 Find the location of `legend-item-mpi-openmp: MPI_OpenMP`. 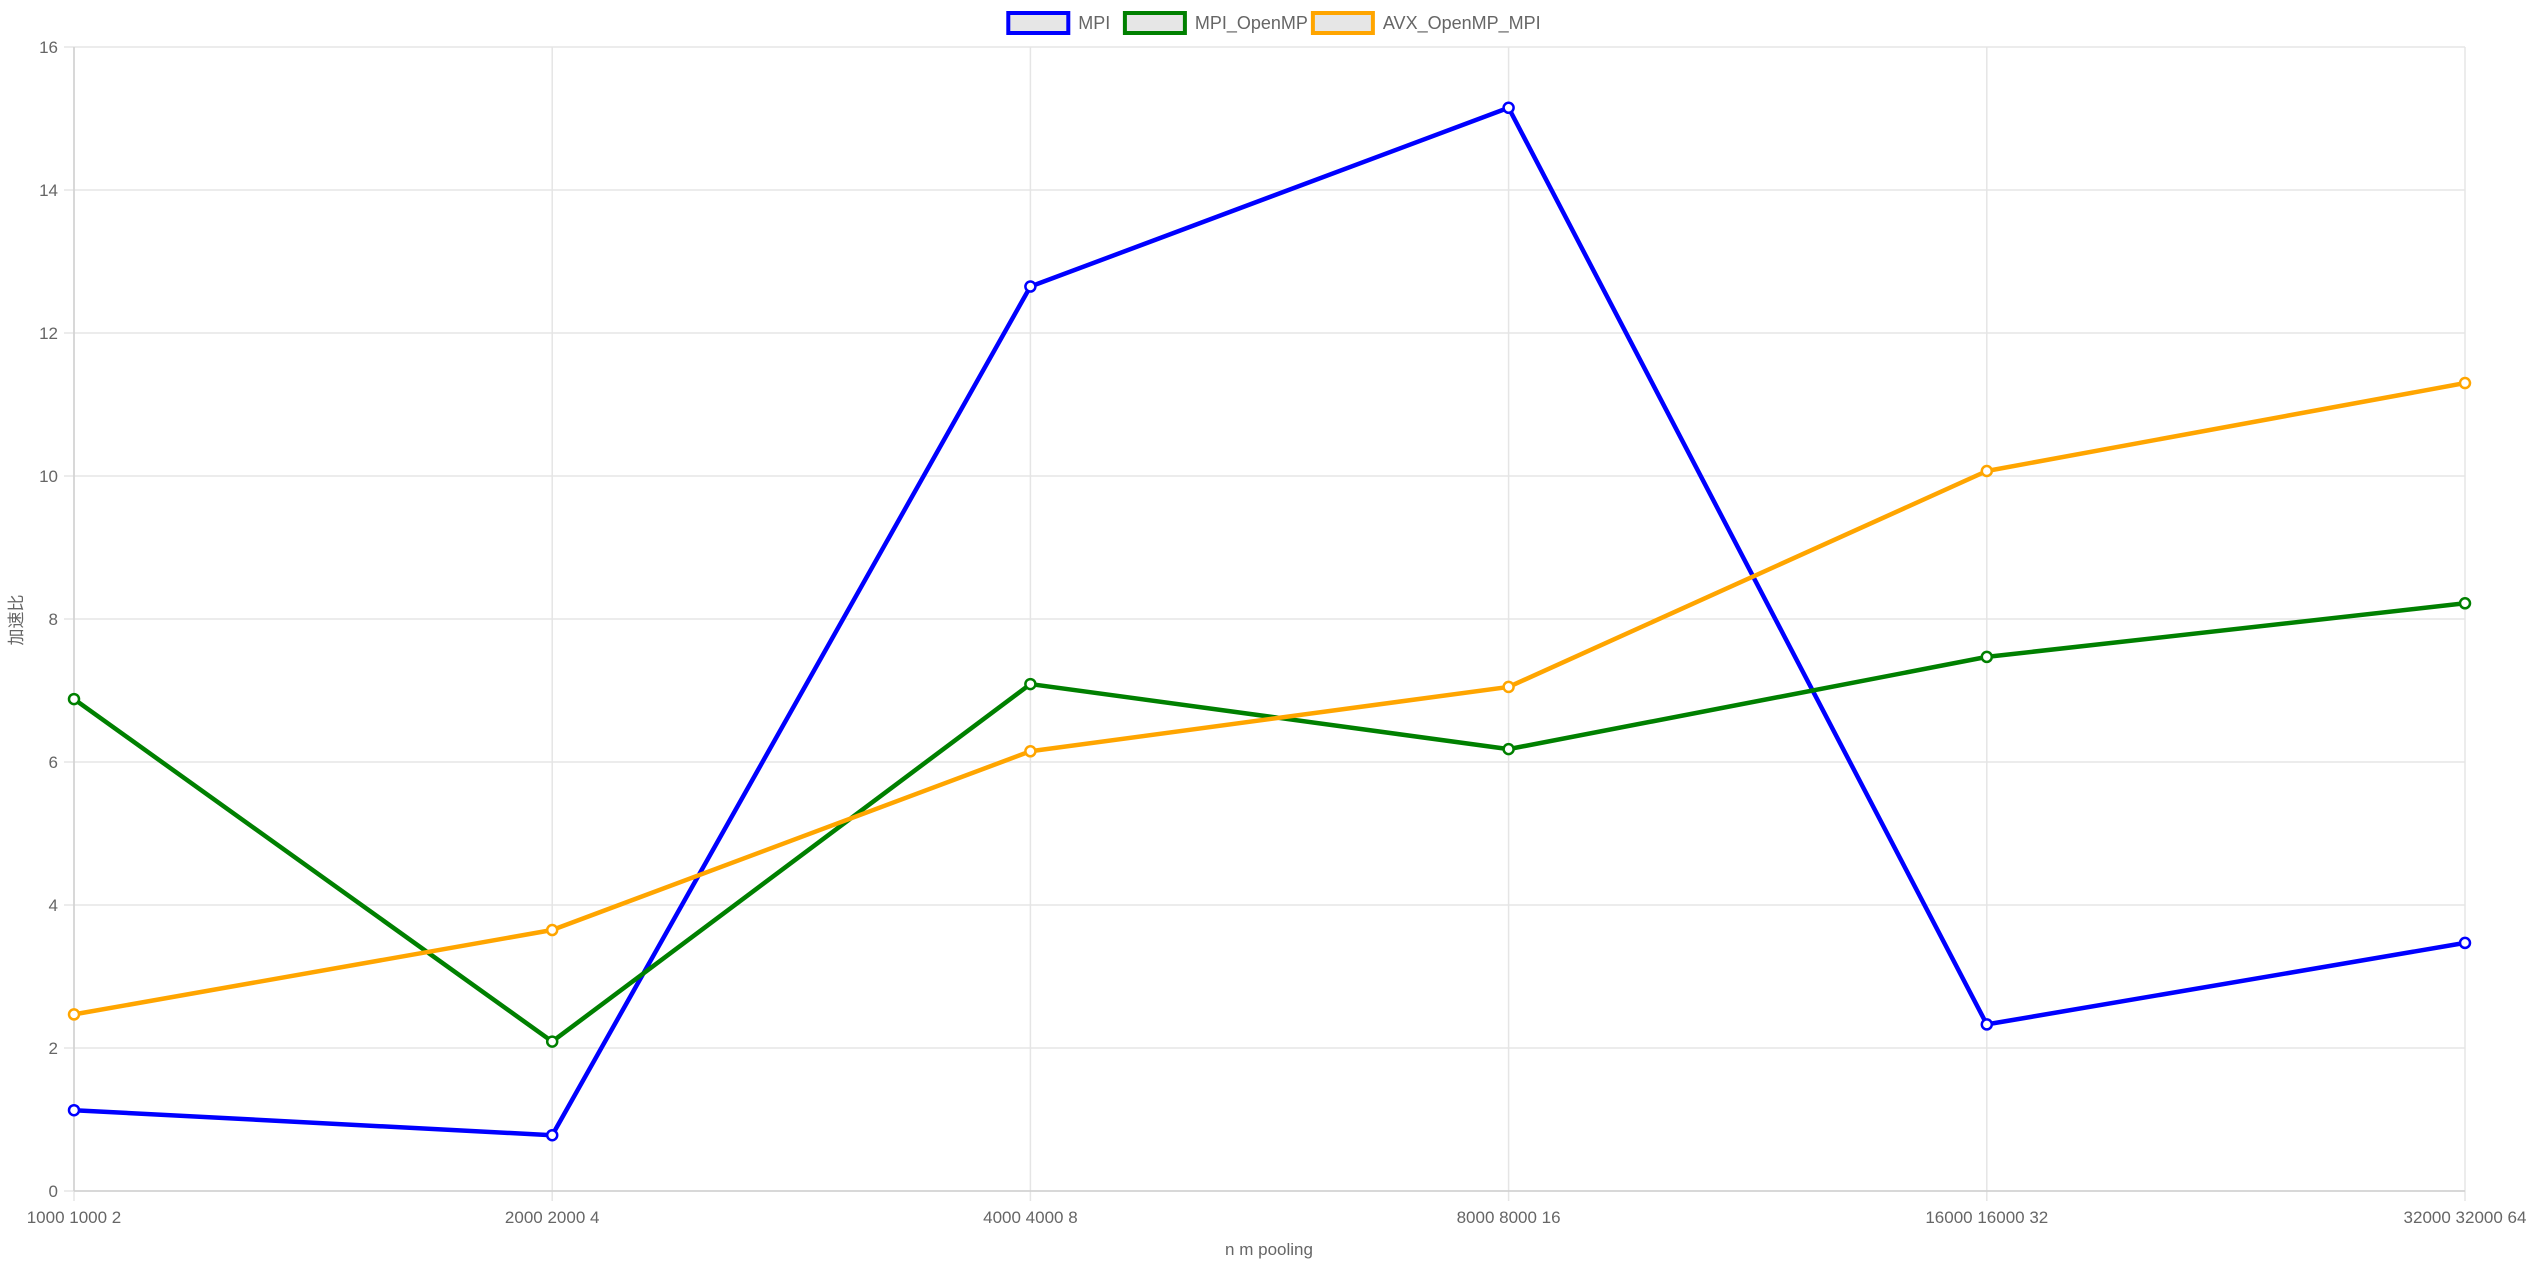

legend-item-mpi-openmp: MPI_OpenMP is located at coordinates (1215, 23).